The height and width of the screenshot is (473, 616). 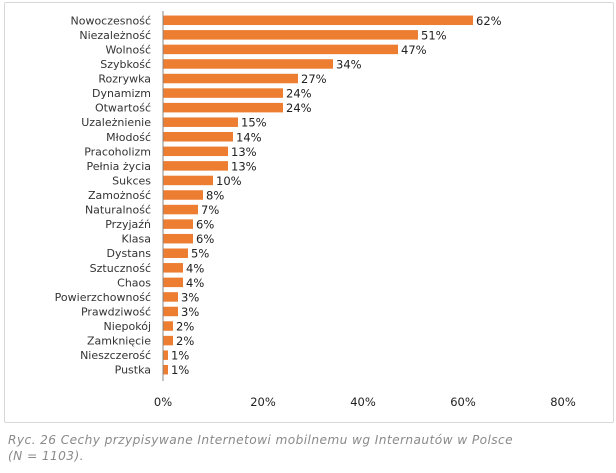 What do you see at coordinates (249, 137) in the screenshot?
I see `value-label: 14%` at bounding box center [249, 137].